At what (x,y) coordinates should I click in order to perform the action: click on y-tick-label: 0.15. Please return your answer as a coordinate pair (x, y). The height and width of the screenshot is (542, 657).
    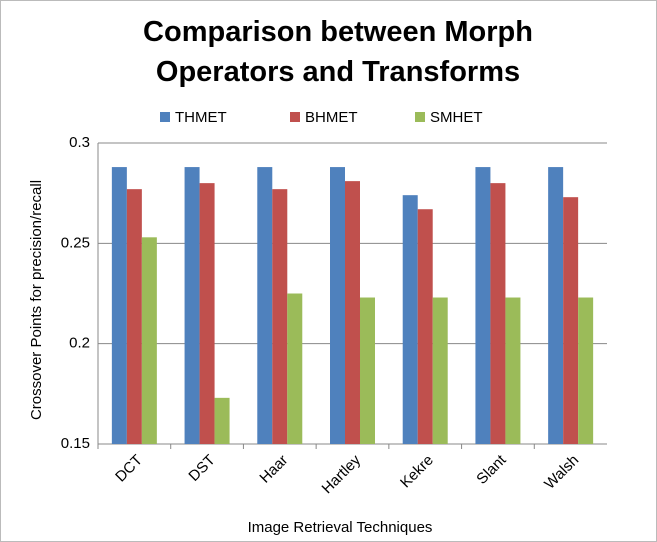
    Looking at the image, I should click on (75, 443).